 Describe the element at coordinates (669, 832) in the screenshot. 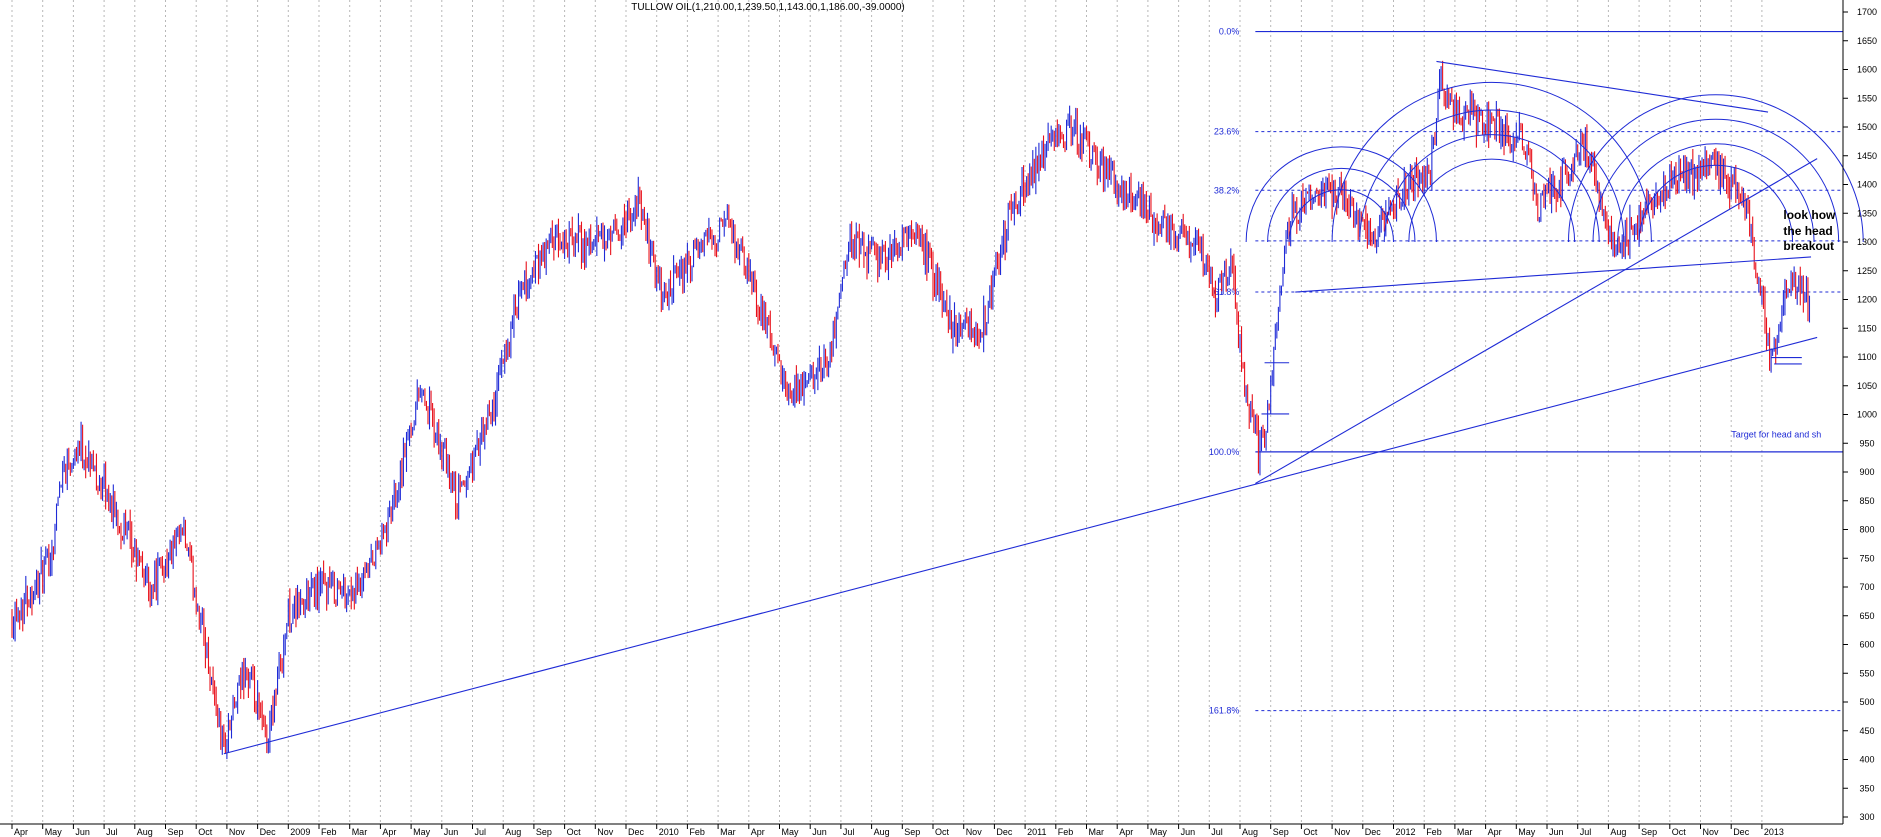

I see `x-tick-label: 2010` at that location.